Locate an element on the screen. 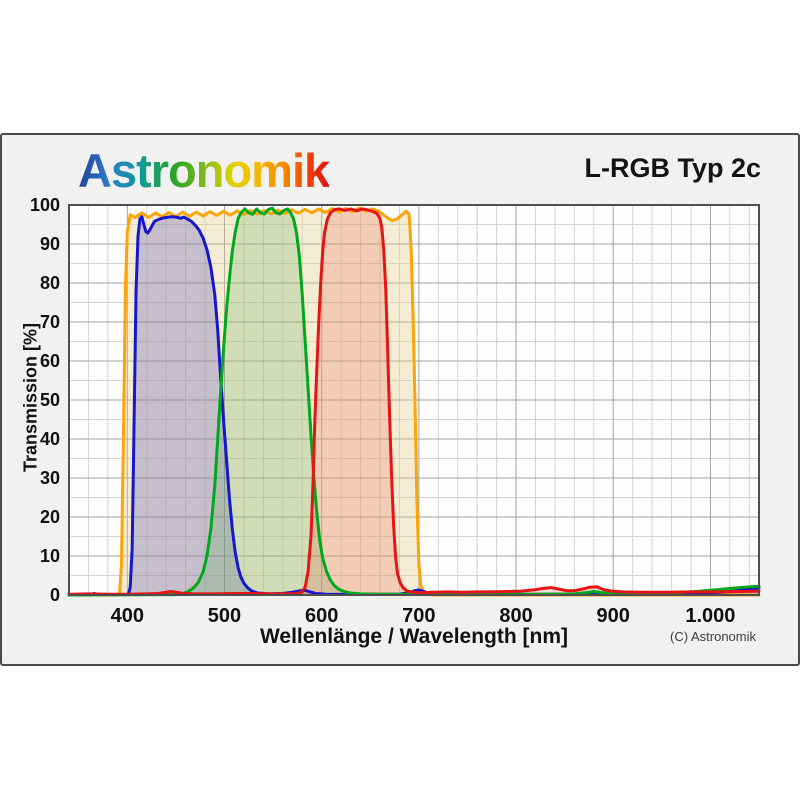  y-tick-label: 80 is located at coordinates (50, 283).